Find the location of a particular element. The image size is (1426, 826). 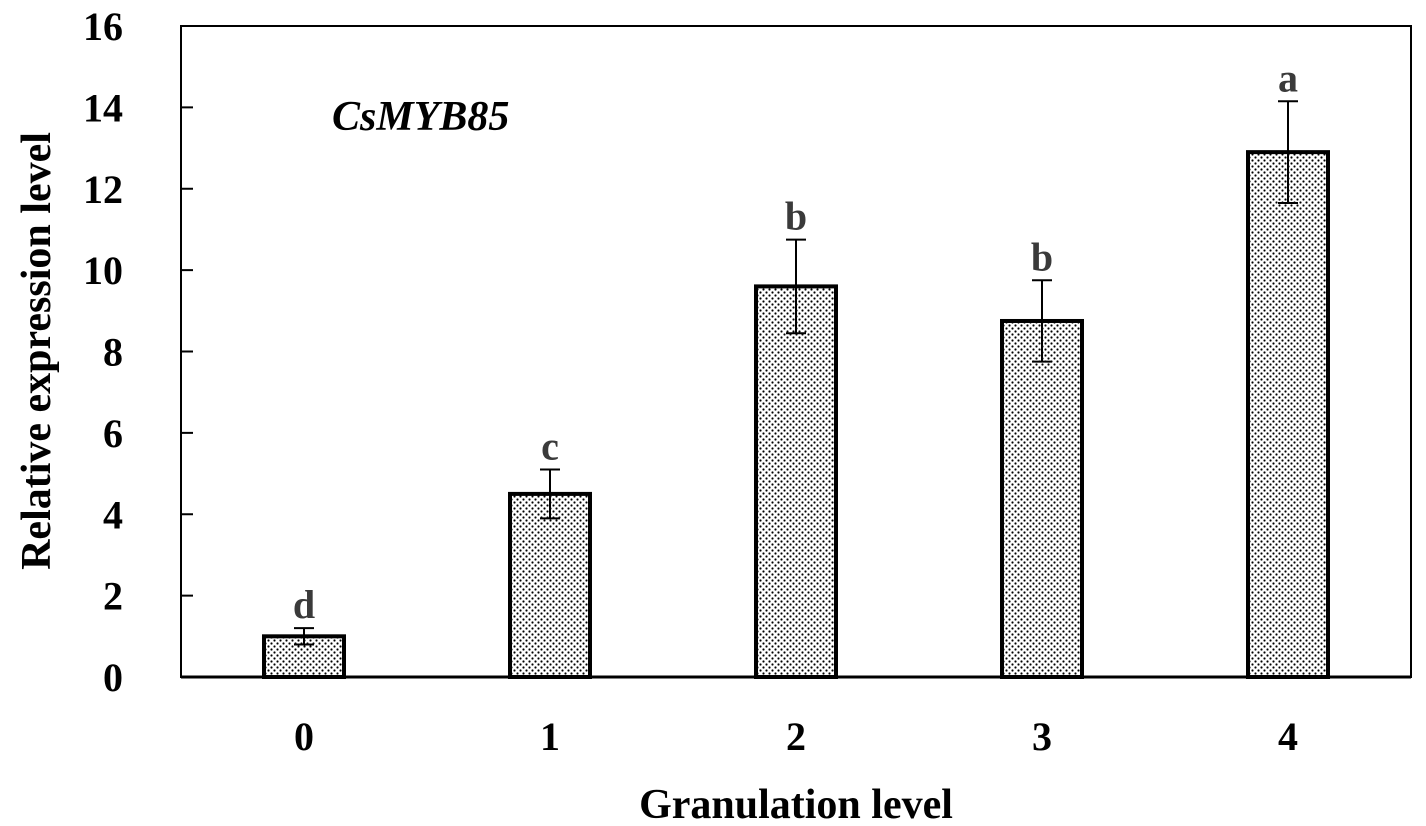

y-tick-label: 12 is located at coordinates (103, 189).